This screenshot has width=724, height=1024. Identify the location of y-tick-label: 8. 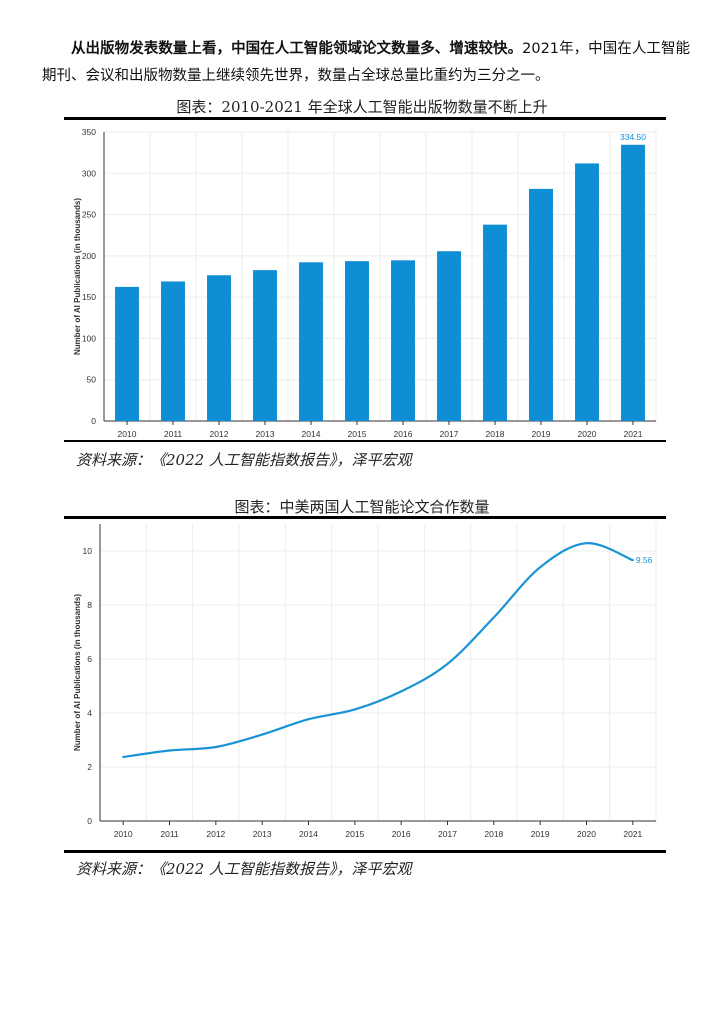
(89, 605).